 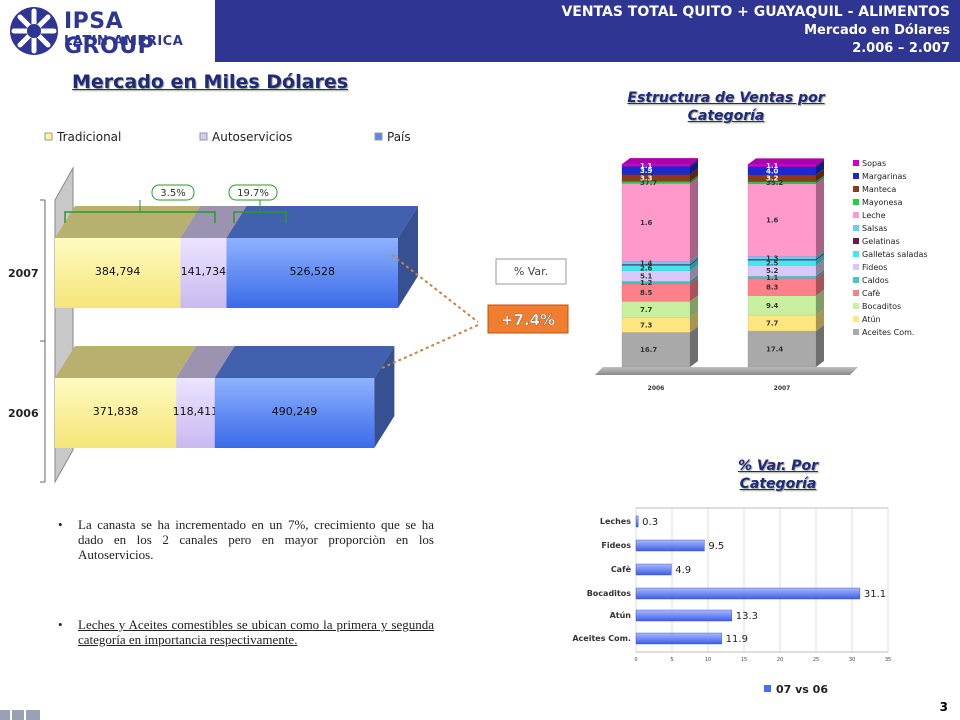 What do you see at coordinates (252, 137) in the screenshot?
I see `legend-label-1: Autoservicios` at bounding box center [252, 137].